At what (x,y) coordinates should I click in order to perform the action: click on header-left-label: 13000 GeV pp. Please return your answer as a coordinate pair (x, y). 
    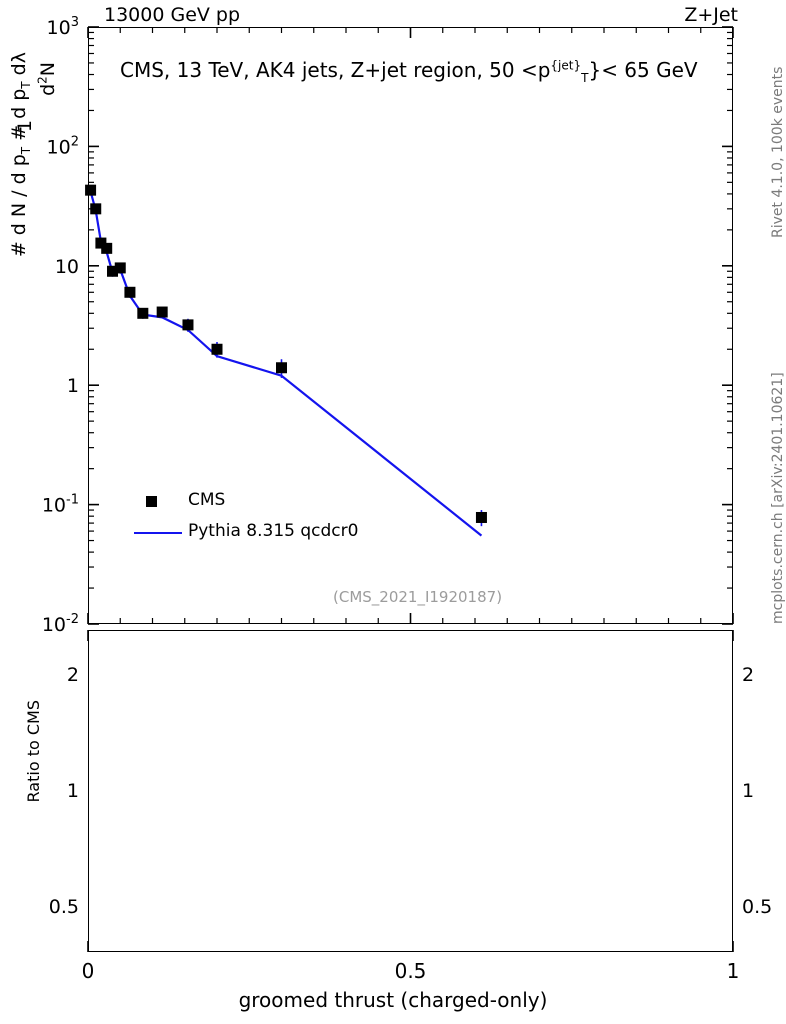
    Looking at the image, I should click on (172, 15).